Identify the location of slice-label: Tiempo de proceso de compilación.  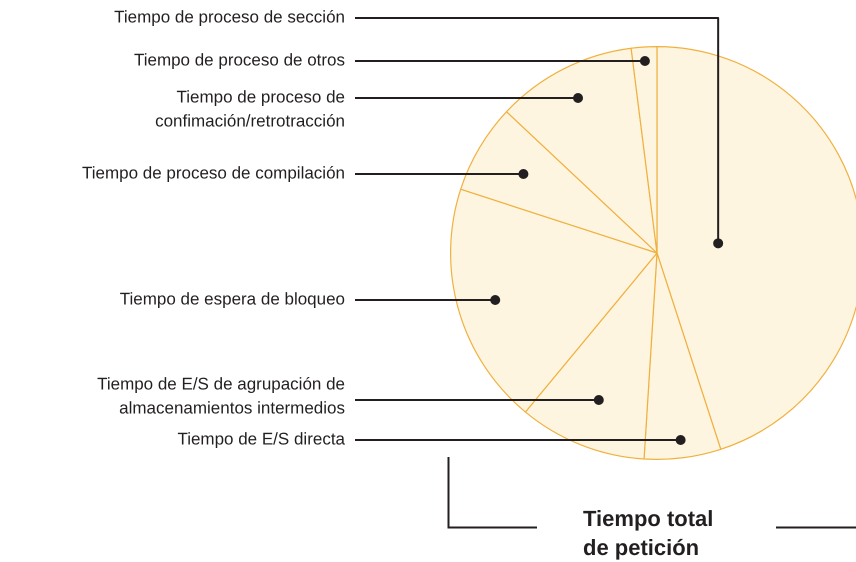
(213, 173).